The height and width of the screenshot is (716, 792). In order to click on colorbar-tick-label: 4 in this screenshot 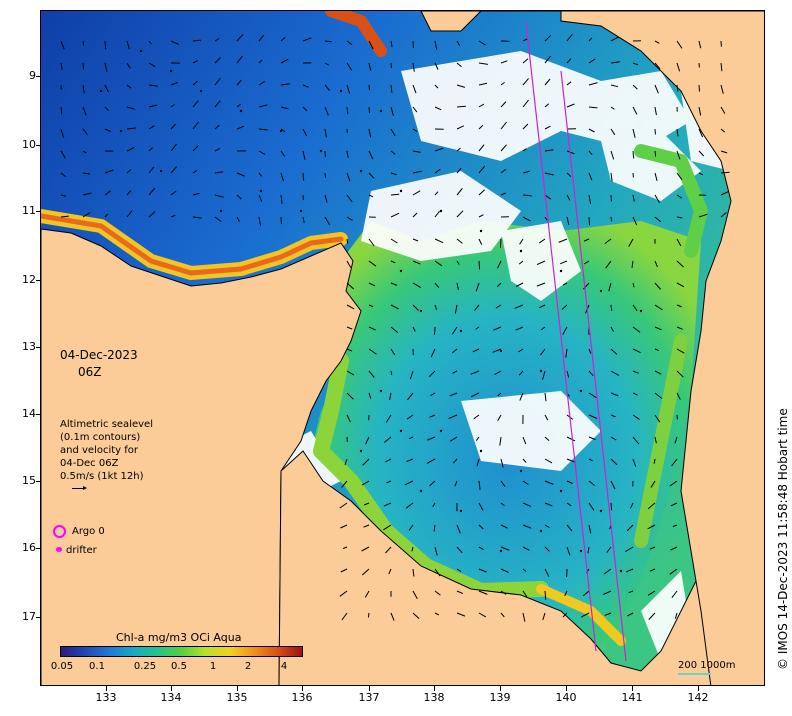, I will do `click(284, 666)`.